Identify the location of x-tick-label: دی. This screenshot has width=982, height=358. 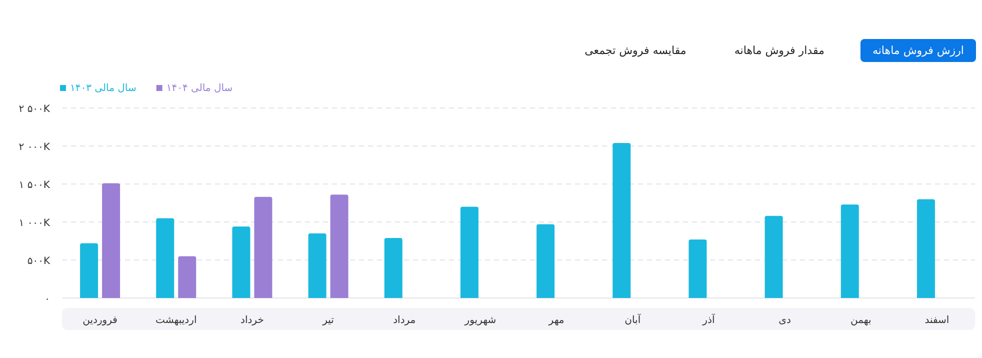
(784, 320).